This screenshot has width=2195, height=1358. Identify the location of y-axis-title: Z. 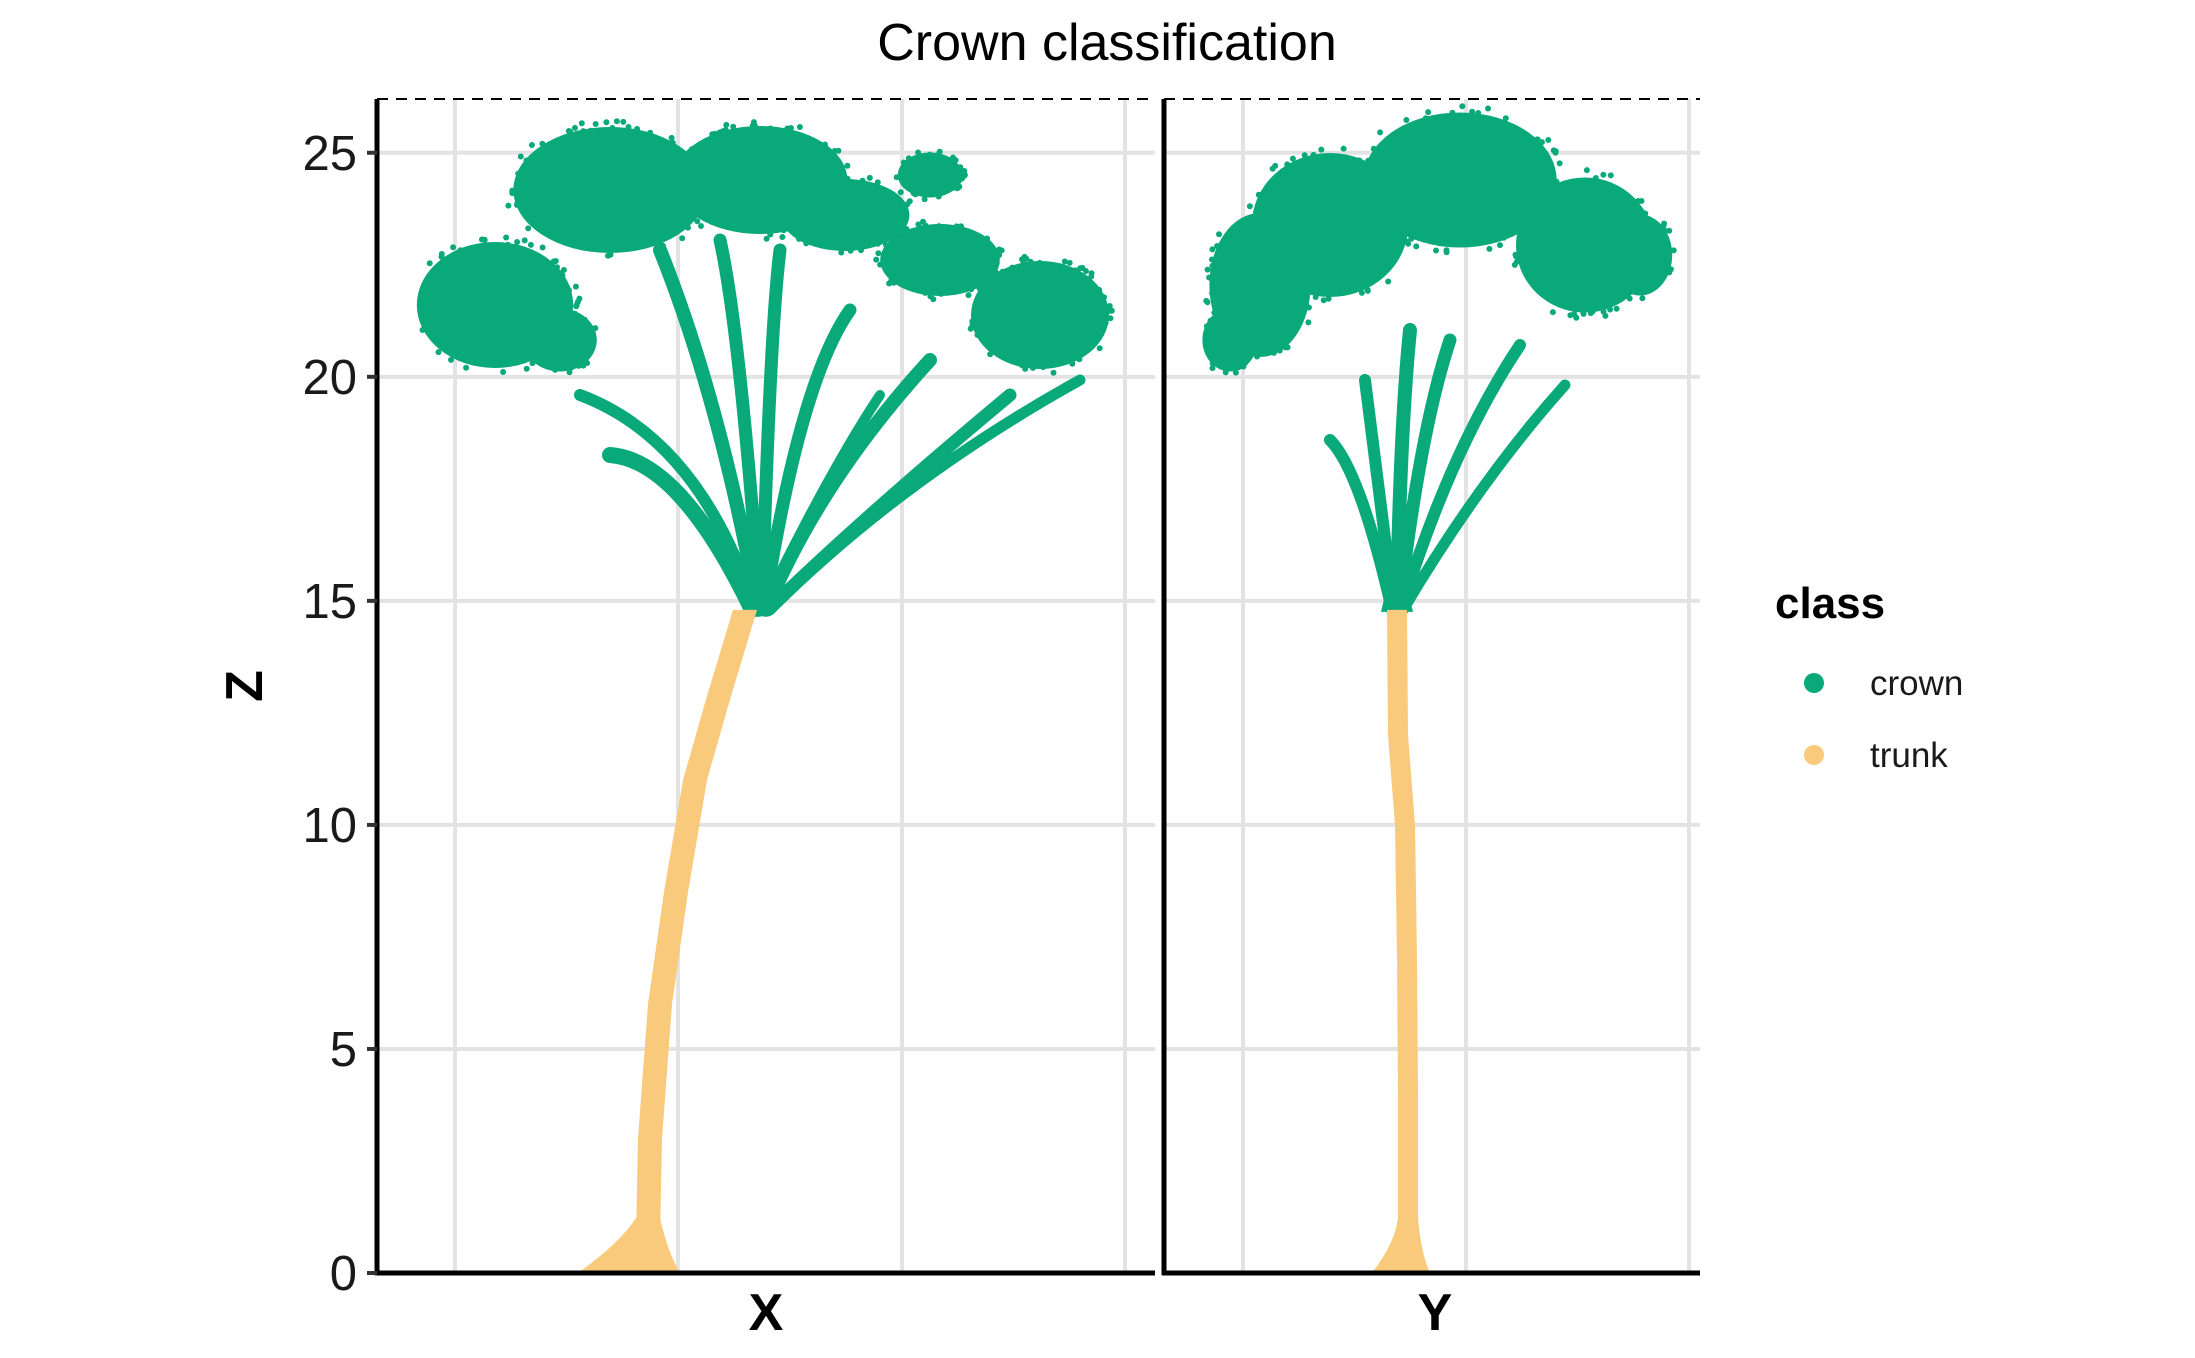
(245, 686).